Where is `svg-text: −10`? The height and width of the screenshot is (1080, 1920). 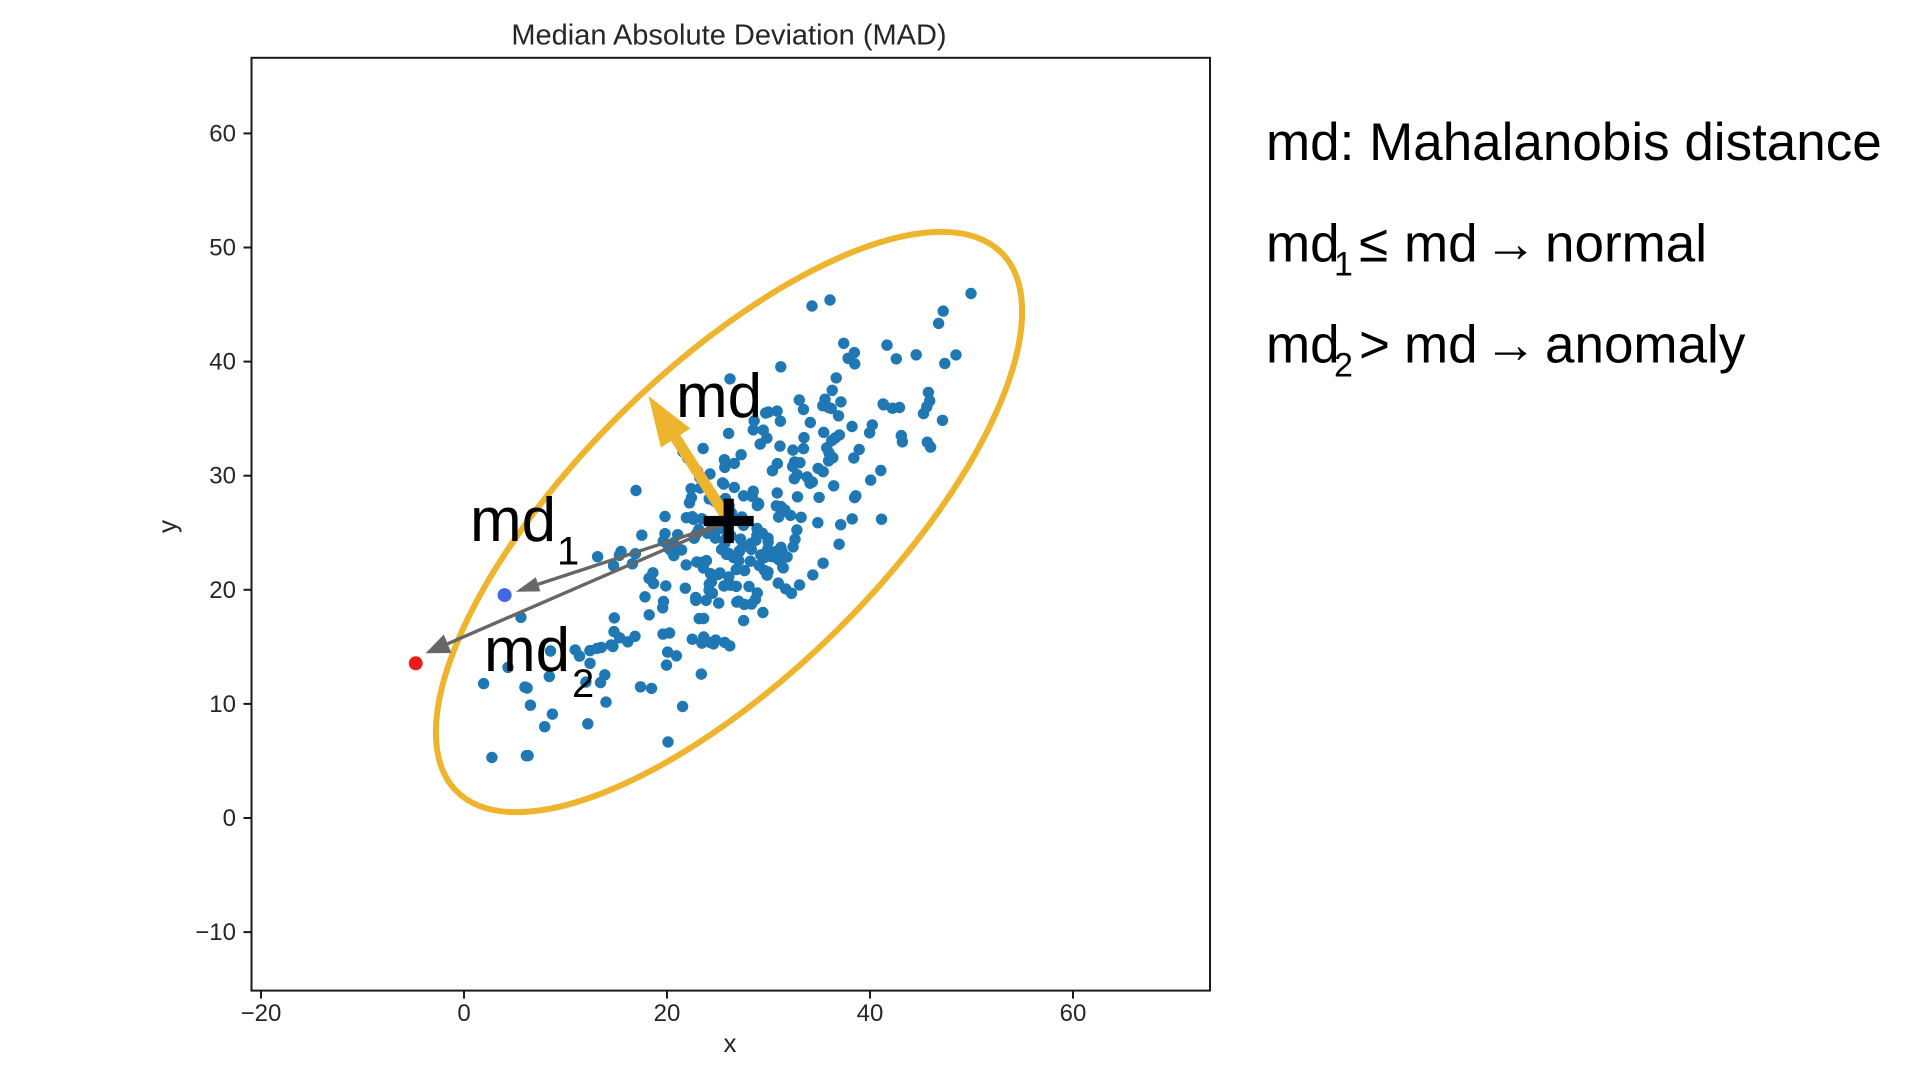 svg-text: −10 is located at coordinates (215, 932).